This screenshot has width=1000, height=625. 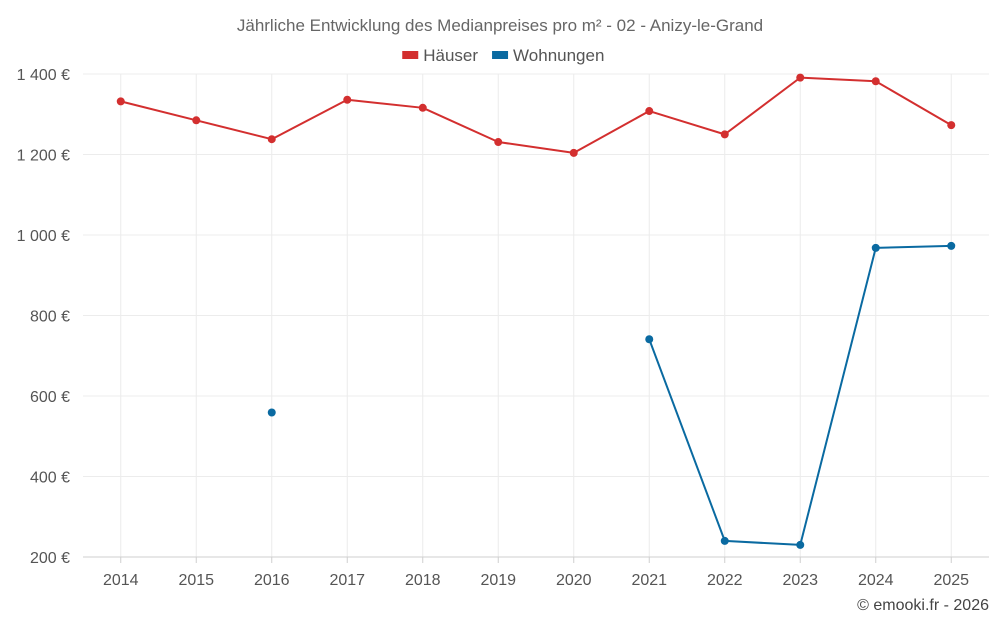 I want to click on credit-text: © emooki.fr - 2026, so click(x=923, y=605).